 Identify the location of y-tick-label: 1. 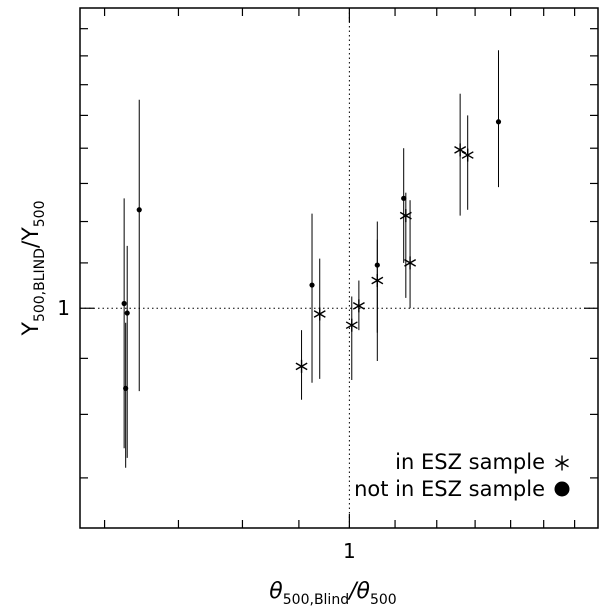
(63, 308).